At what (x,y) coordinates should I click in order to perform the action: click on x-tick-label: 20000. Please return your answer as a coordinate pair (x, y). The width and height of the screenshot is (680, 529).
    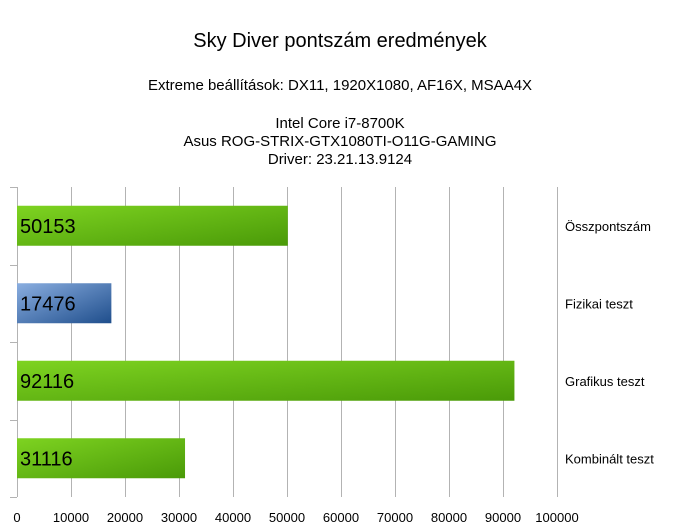
    Looking at the image, I should click on (125, 517).